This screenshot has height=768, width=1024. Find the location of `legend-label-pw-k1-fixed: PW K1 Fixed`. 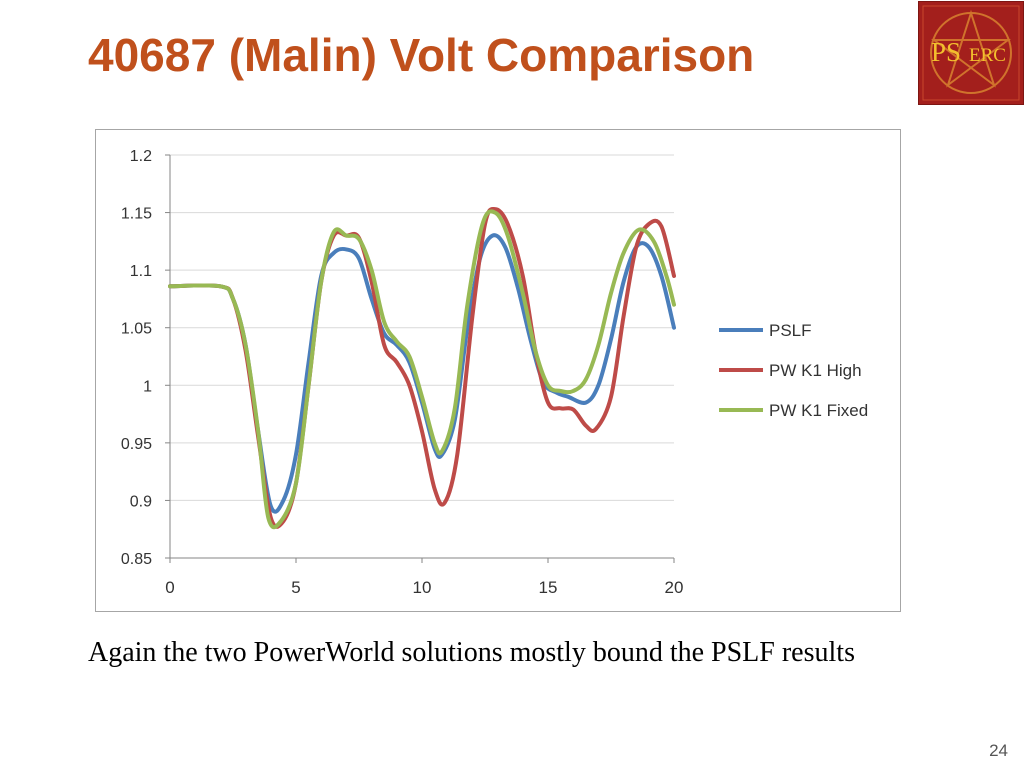

legend-label-pw-k1-fixed: PW K1 Fixed is located at coordinates (818, 410).